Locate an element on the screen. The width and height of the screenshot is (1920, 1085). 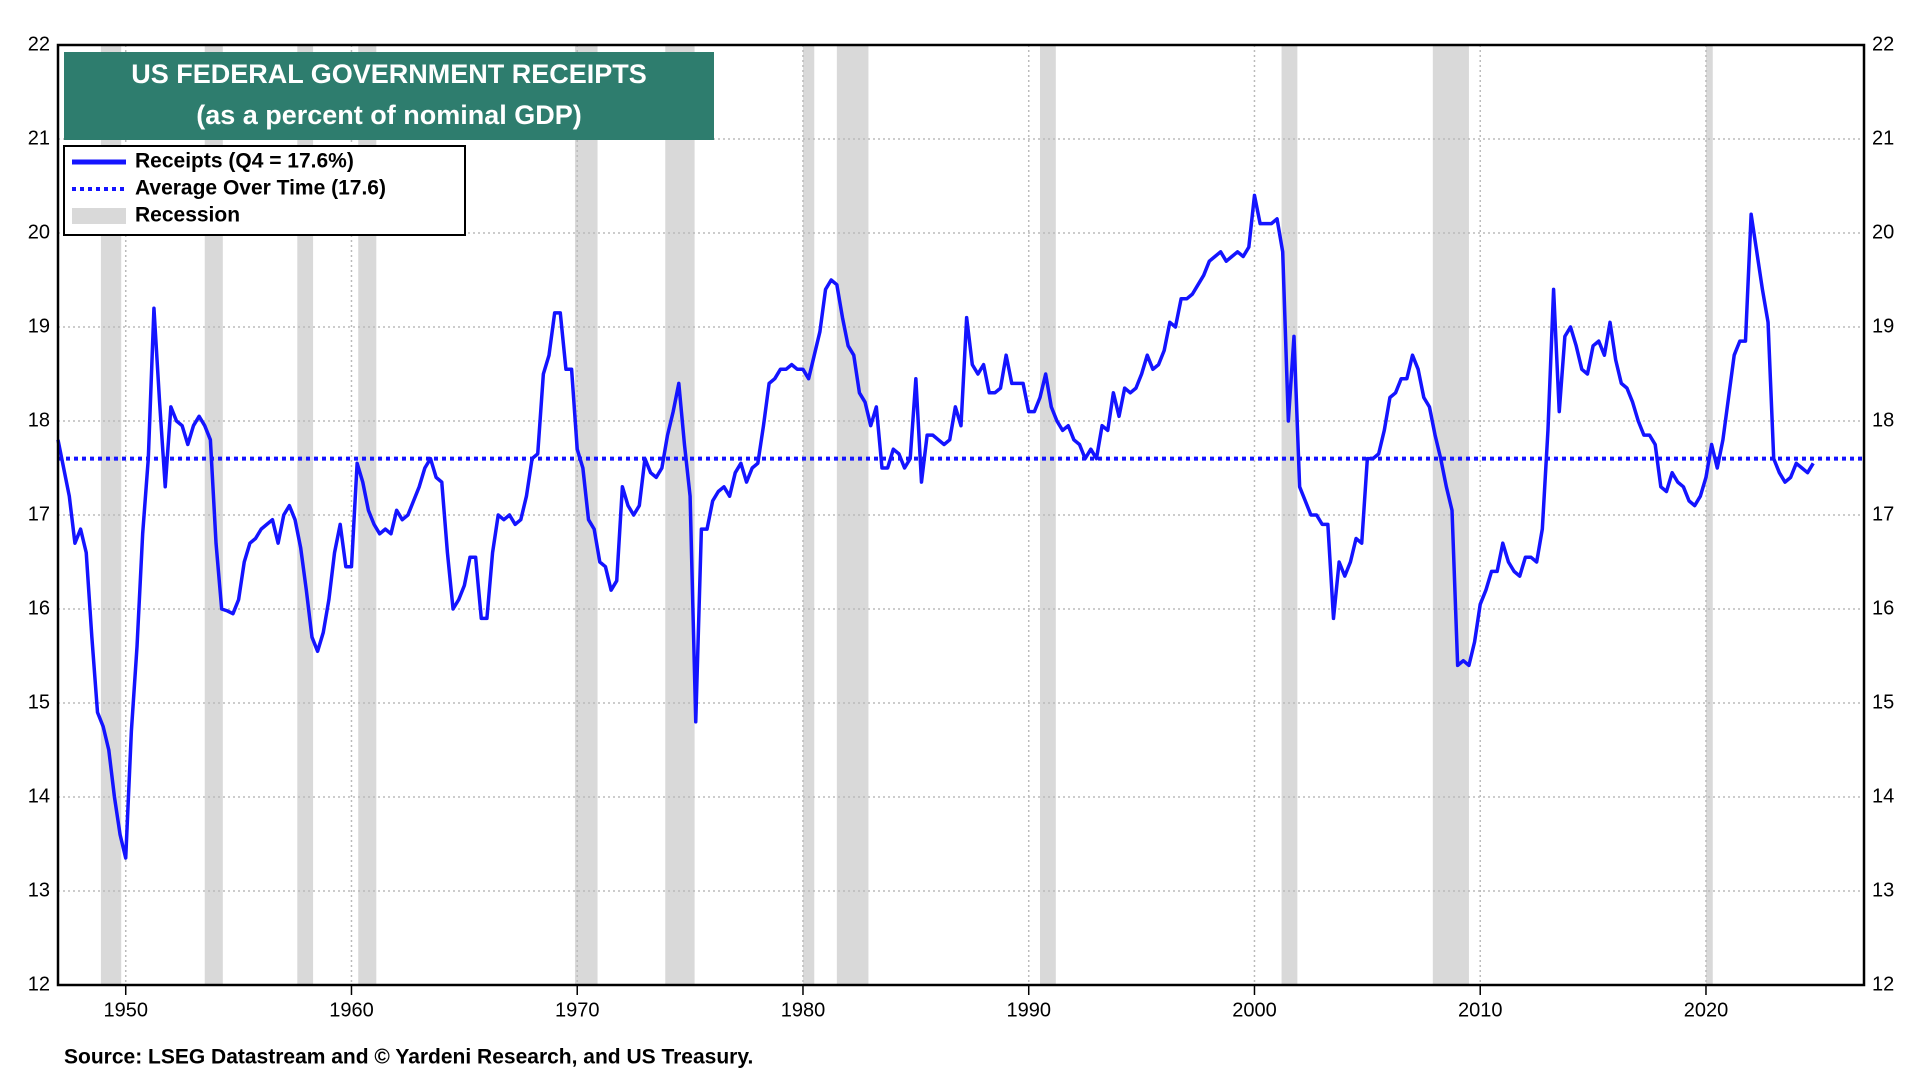
legend-label: Average Over Time (17.6) is located at coordinates (260, 188).